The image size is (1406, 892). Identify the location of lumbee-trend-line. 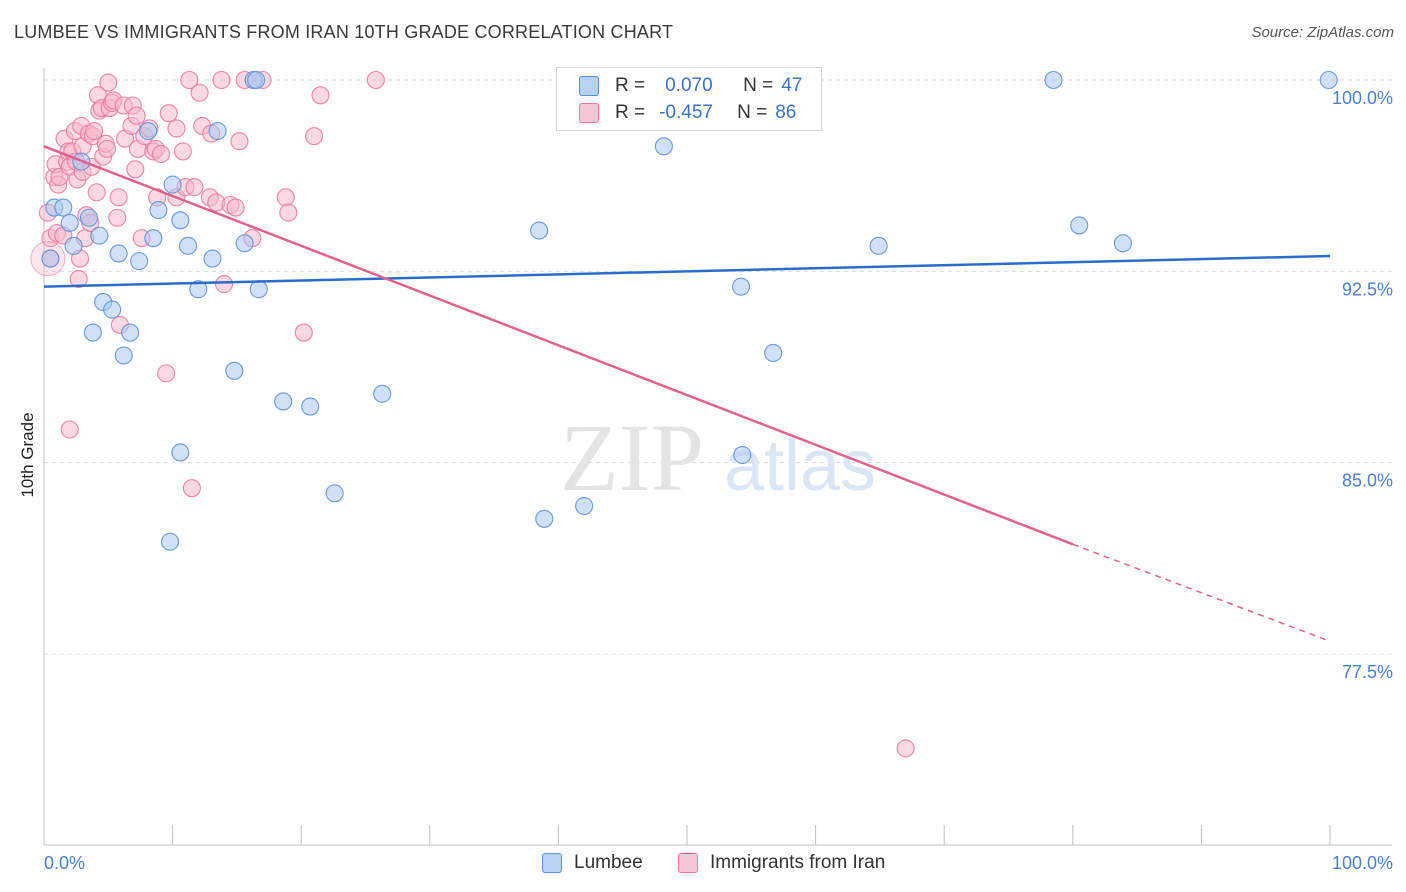
(687, 271).